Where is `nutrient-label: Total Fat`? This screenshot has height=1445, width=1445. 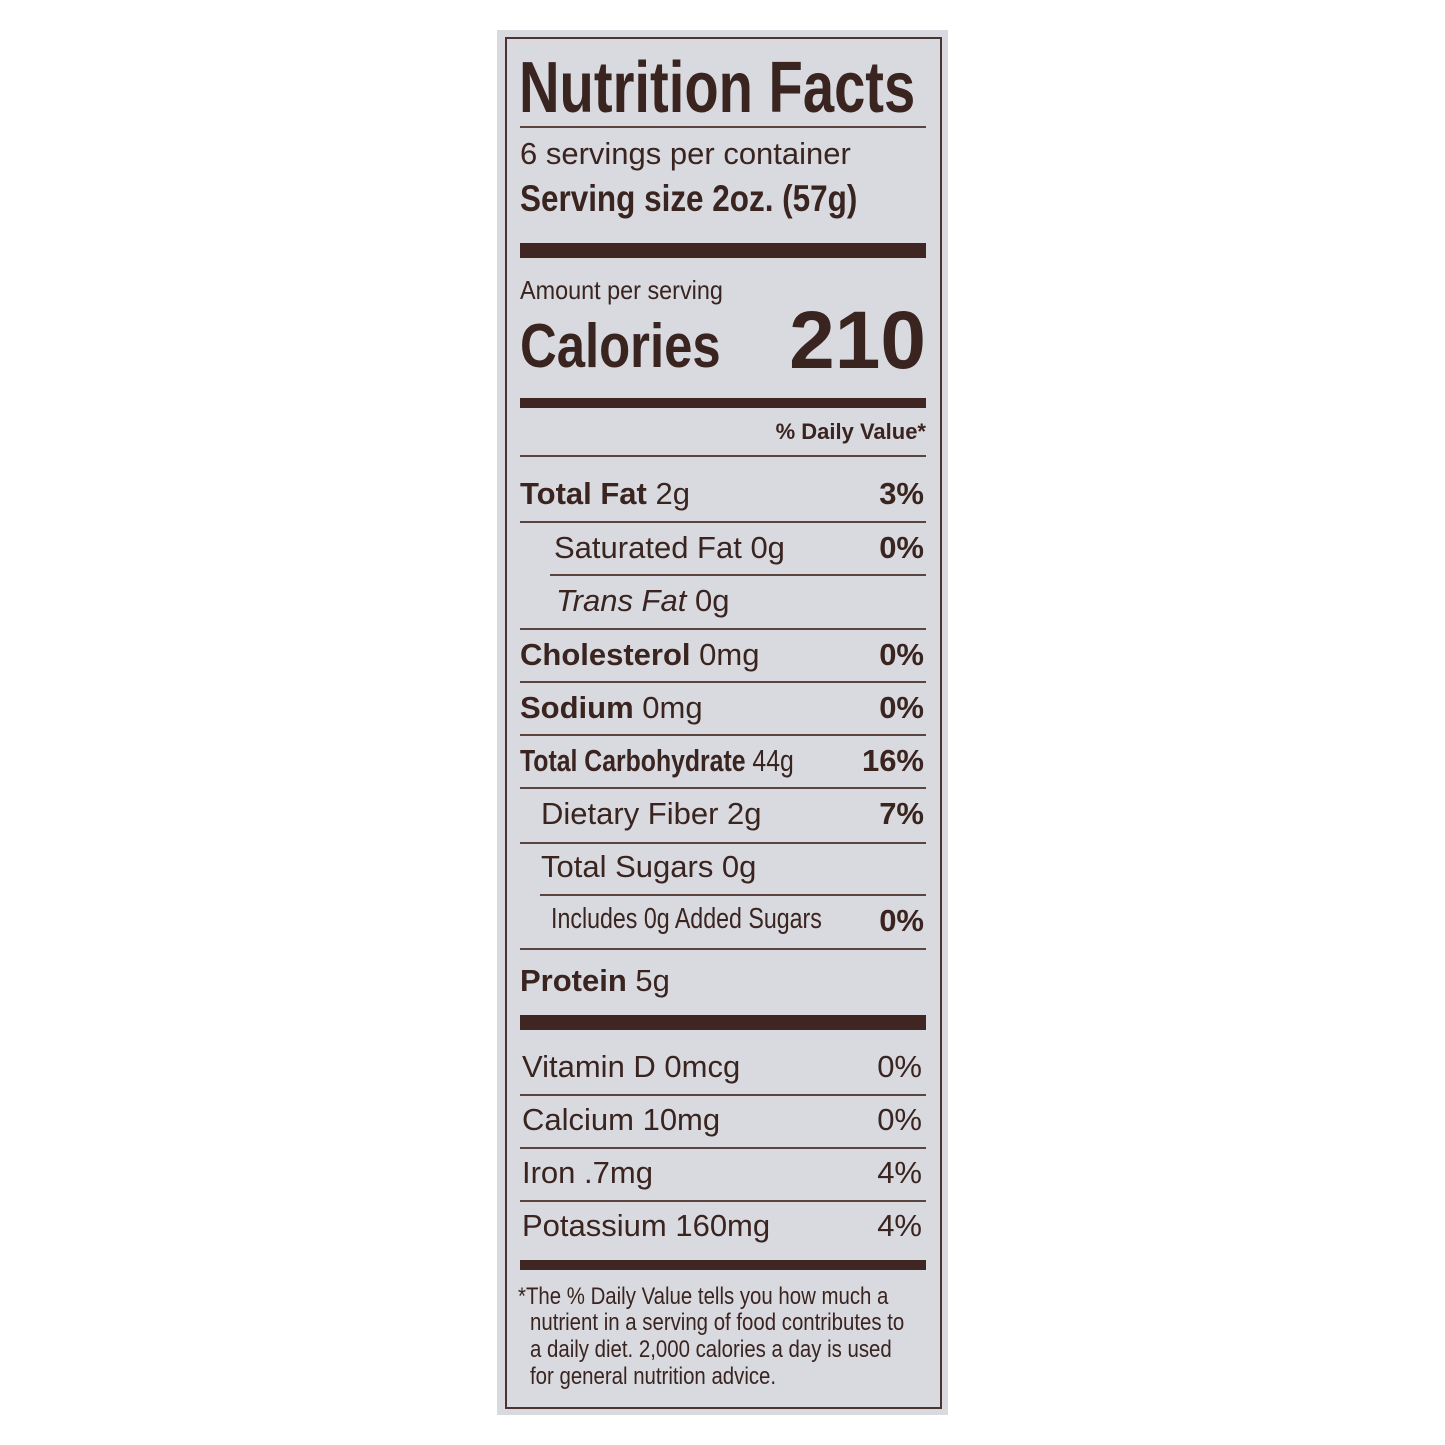 nutrient-label: Total Fat is located at coordinates (583, 493).